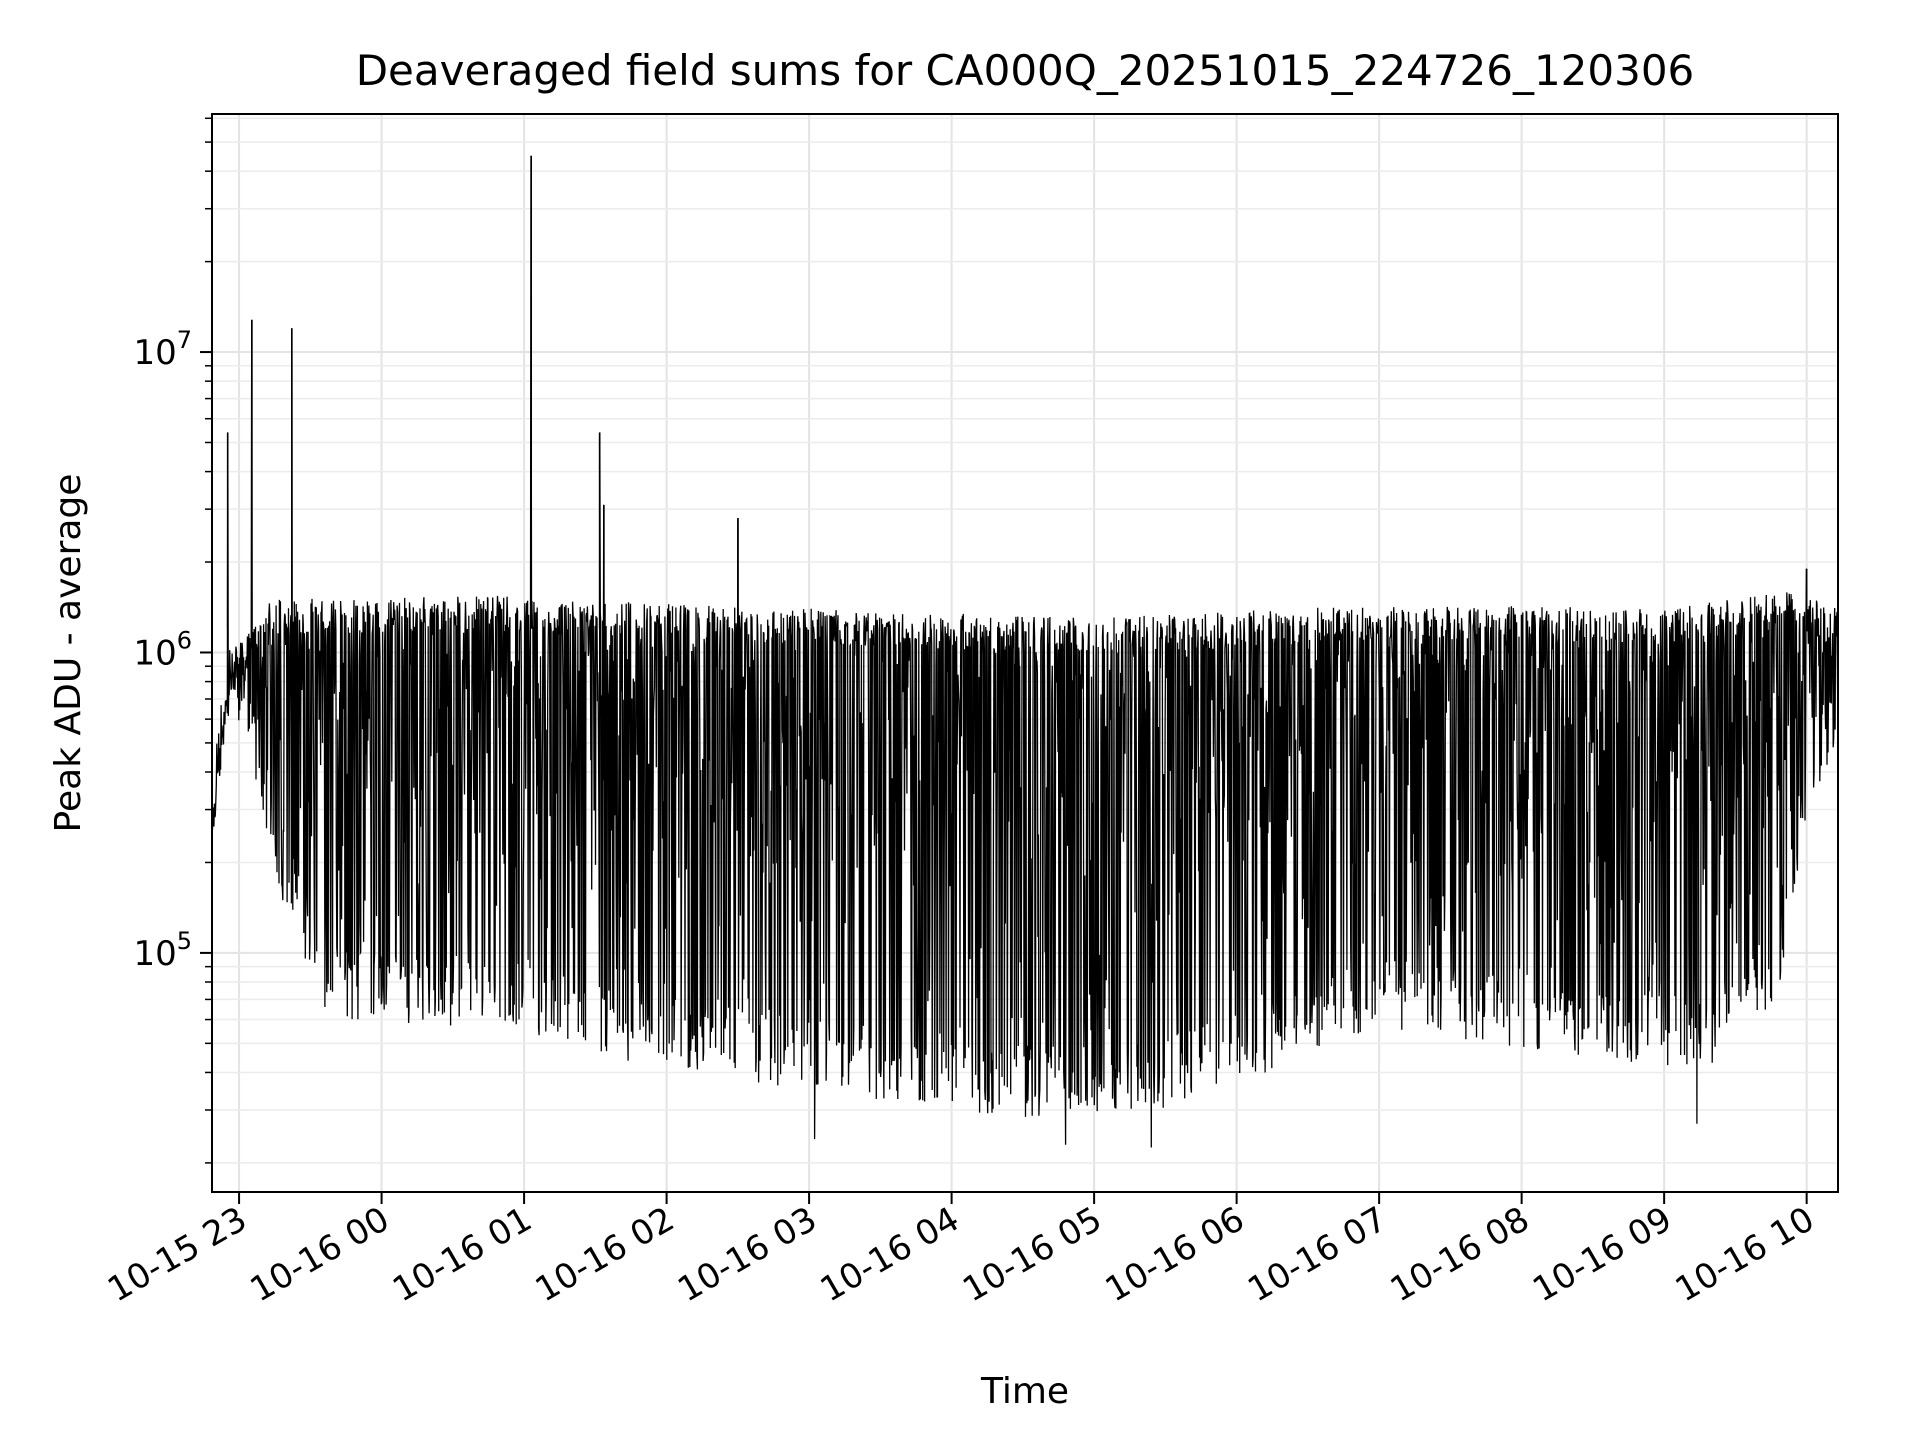 The width and height of the screenshot is (1920, 1440). I want to click on y-axis-label: Peak ADU - average, so click(68, 653).